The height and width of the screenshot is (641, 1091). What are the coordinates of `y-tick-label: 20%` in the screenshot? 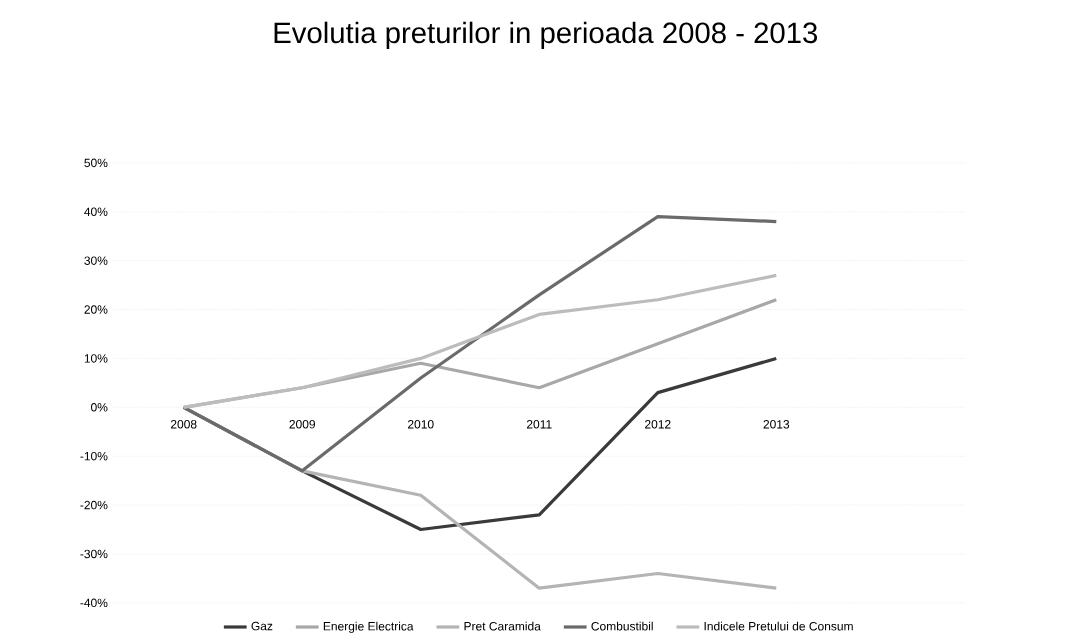 It's located at (96, 309).